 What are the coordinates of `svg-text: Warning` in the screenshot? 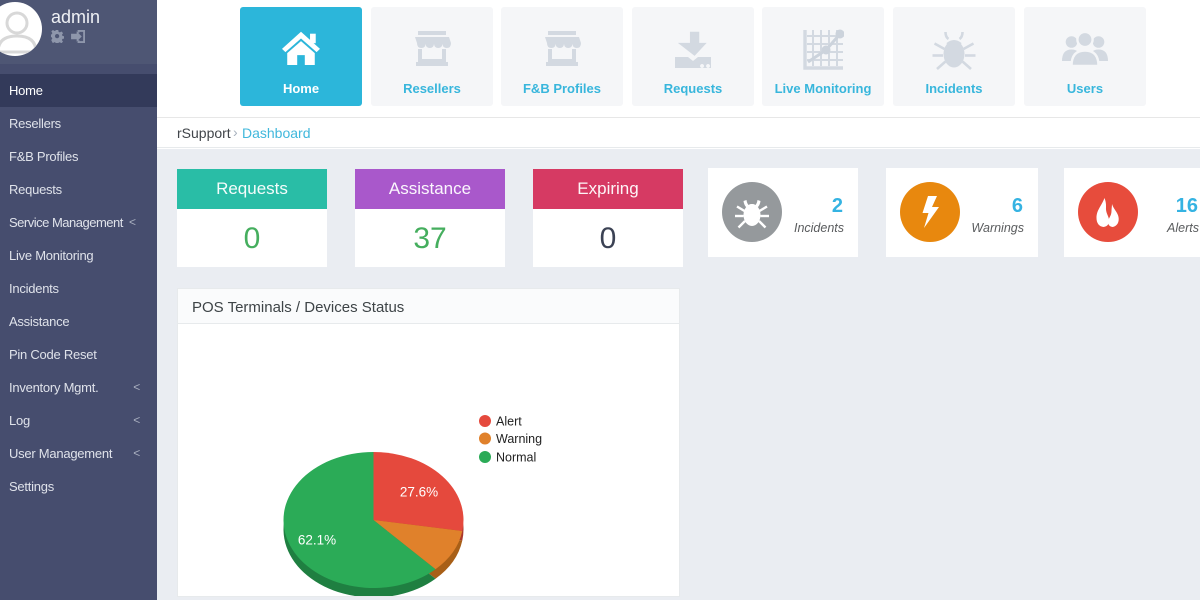 It's located at (519, 439).